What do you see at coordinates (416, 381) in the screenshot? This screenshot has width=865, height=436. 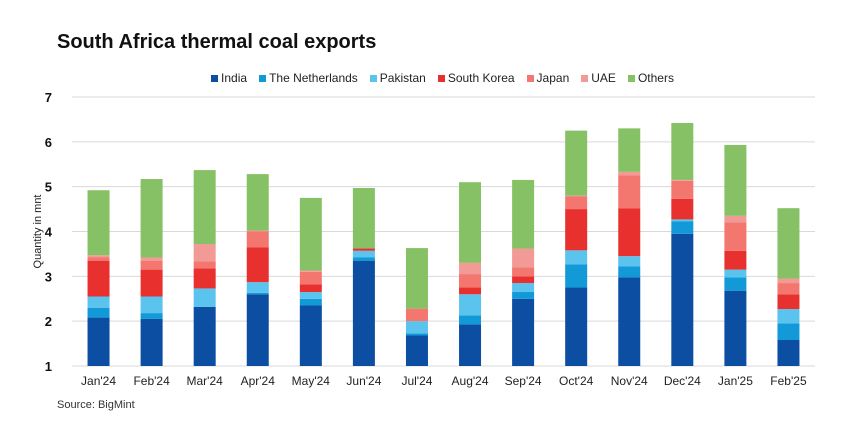 I see `x-tick-label: Jul'24` at bounding box center [416, 381].